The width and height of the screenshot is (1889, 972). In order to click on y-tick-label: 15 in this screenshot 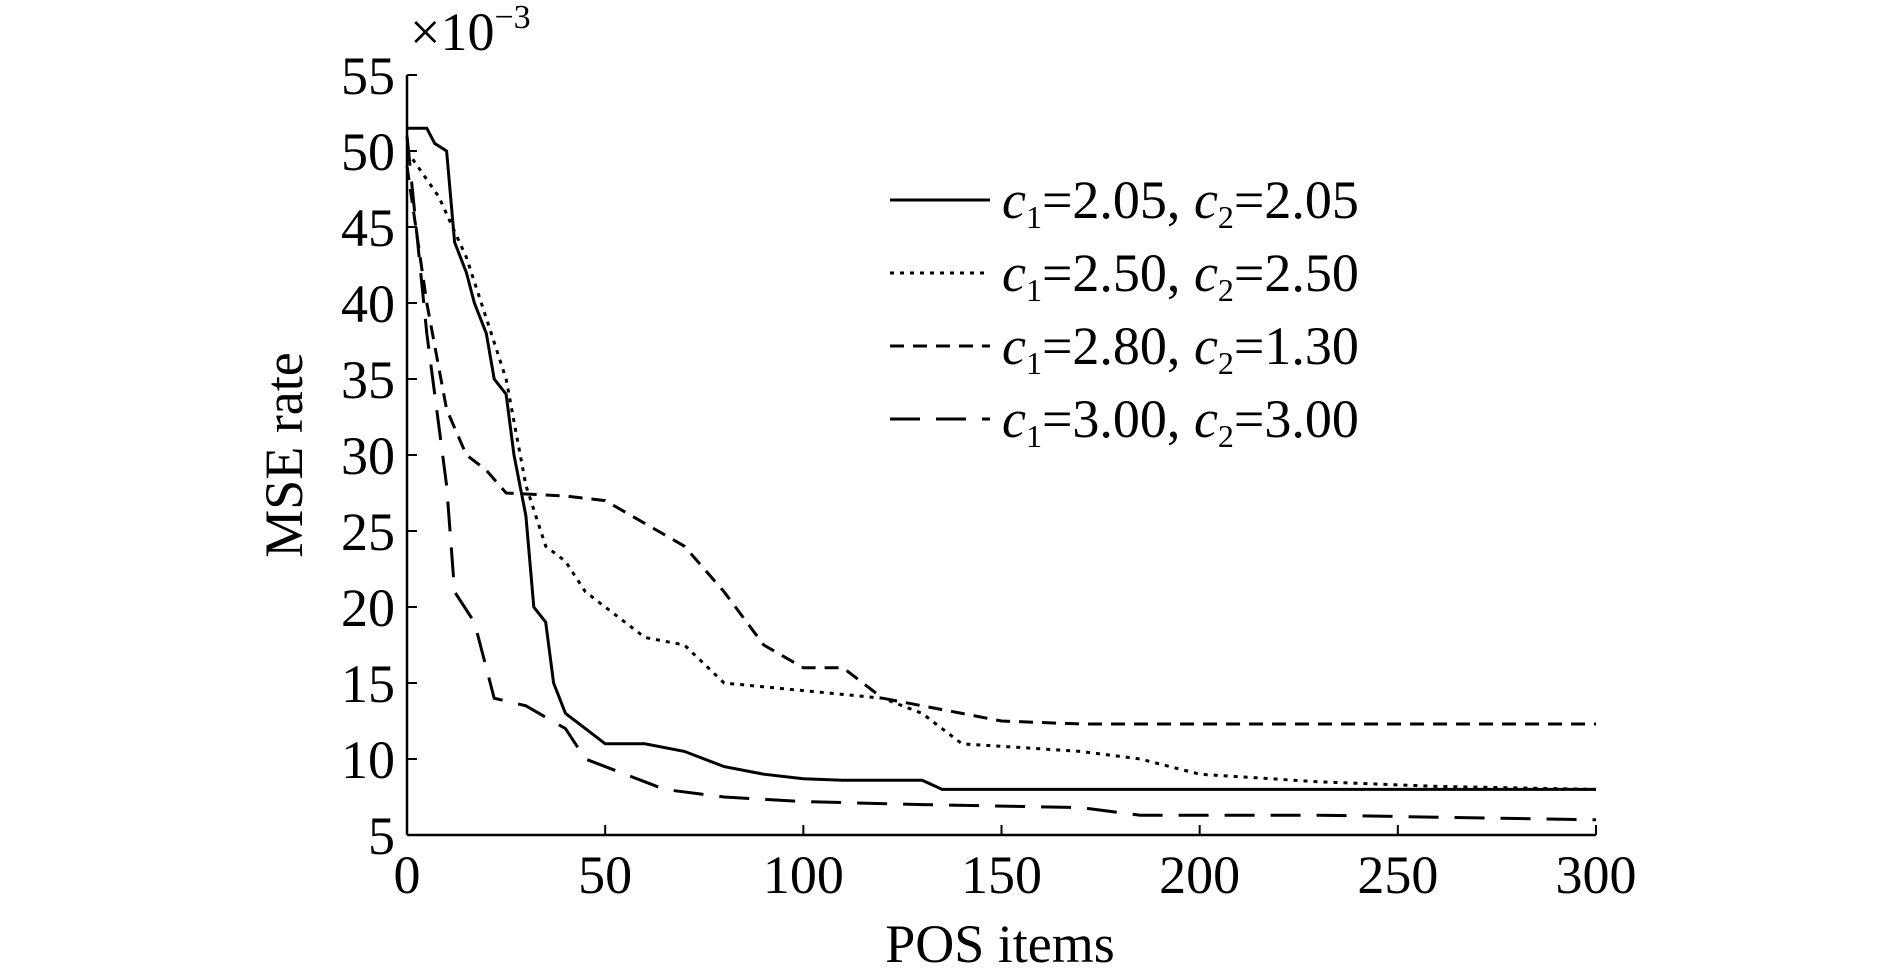, I will do `click(368, 684)`.